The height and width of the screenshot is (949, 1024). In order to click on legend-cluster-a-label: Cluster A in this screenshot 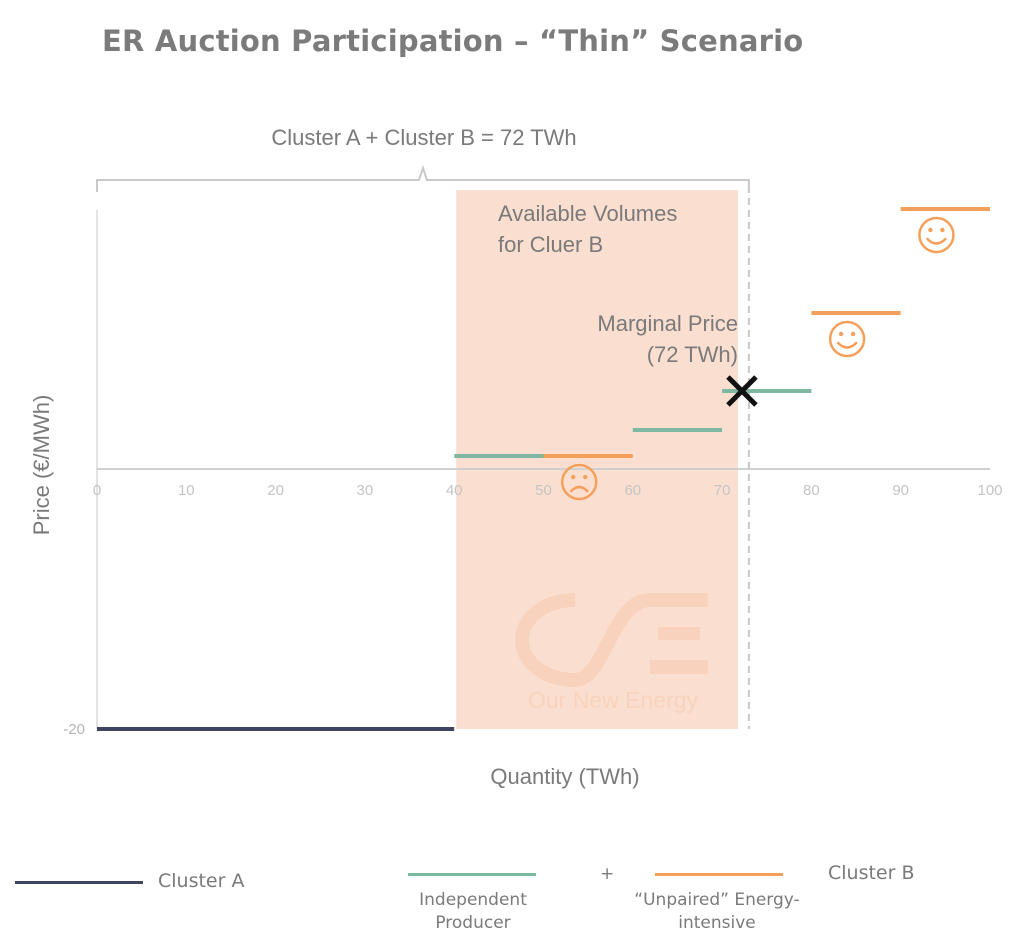, I will do `click(201, 881)`.